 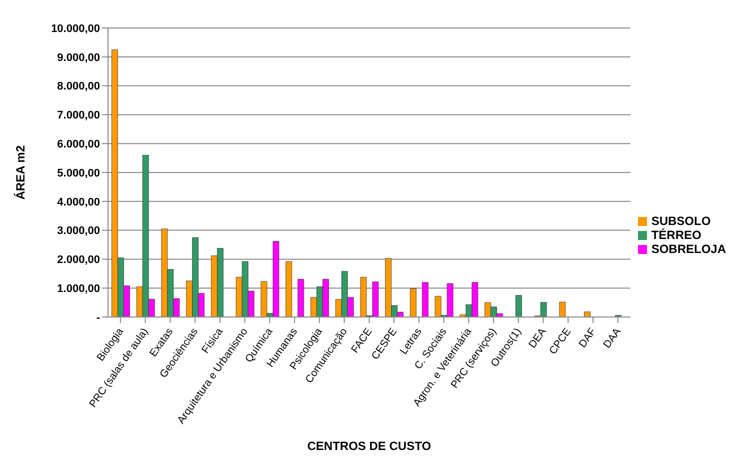 I want to click on y-tick-label: 8.000,00, so click(x=78, y=86).